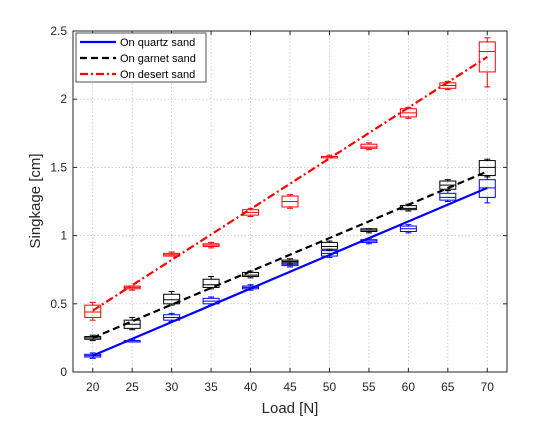 This screenshot has width=560, height=425. What do you see at coordinates (158, 59) in the screenshot?
I see `legend-label-garnet: On garnet sand` at bounding box center [158, 59].